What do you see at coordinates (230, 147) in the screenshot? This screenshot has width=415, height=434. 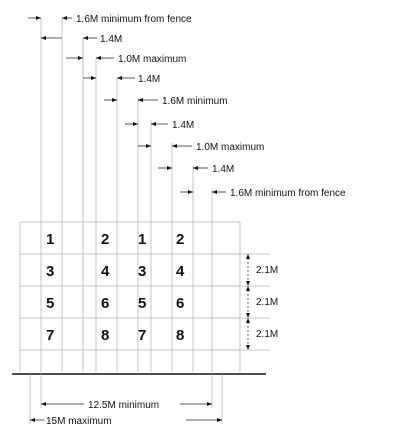 I see `dim-label-7: 1.0M maximum` at bounding box center [230, 147].